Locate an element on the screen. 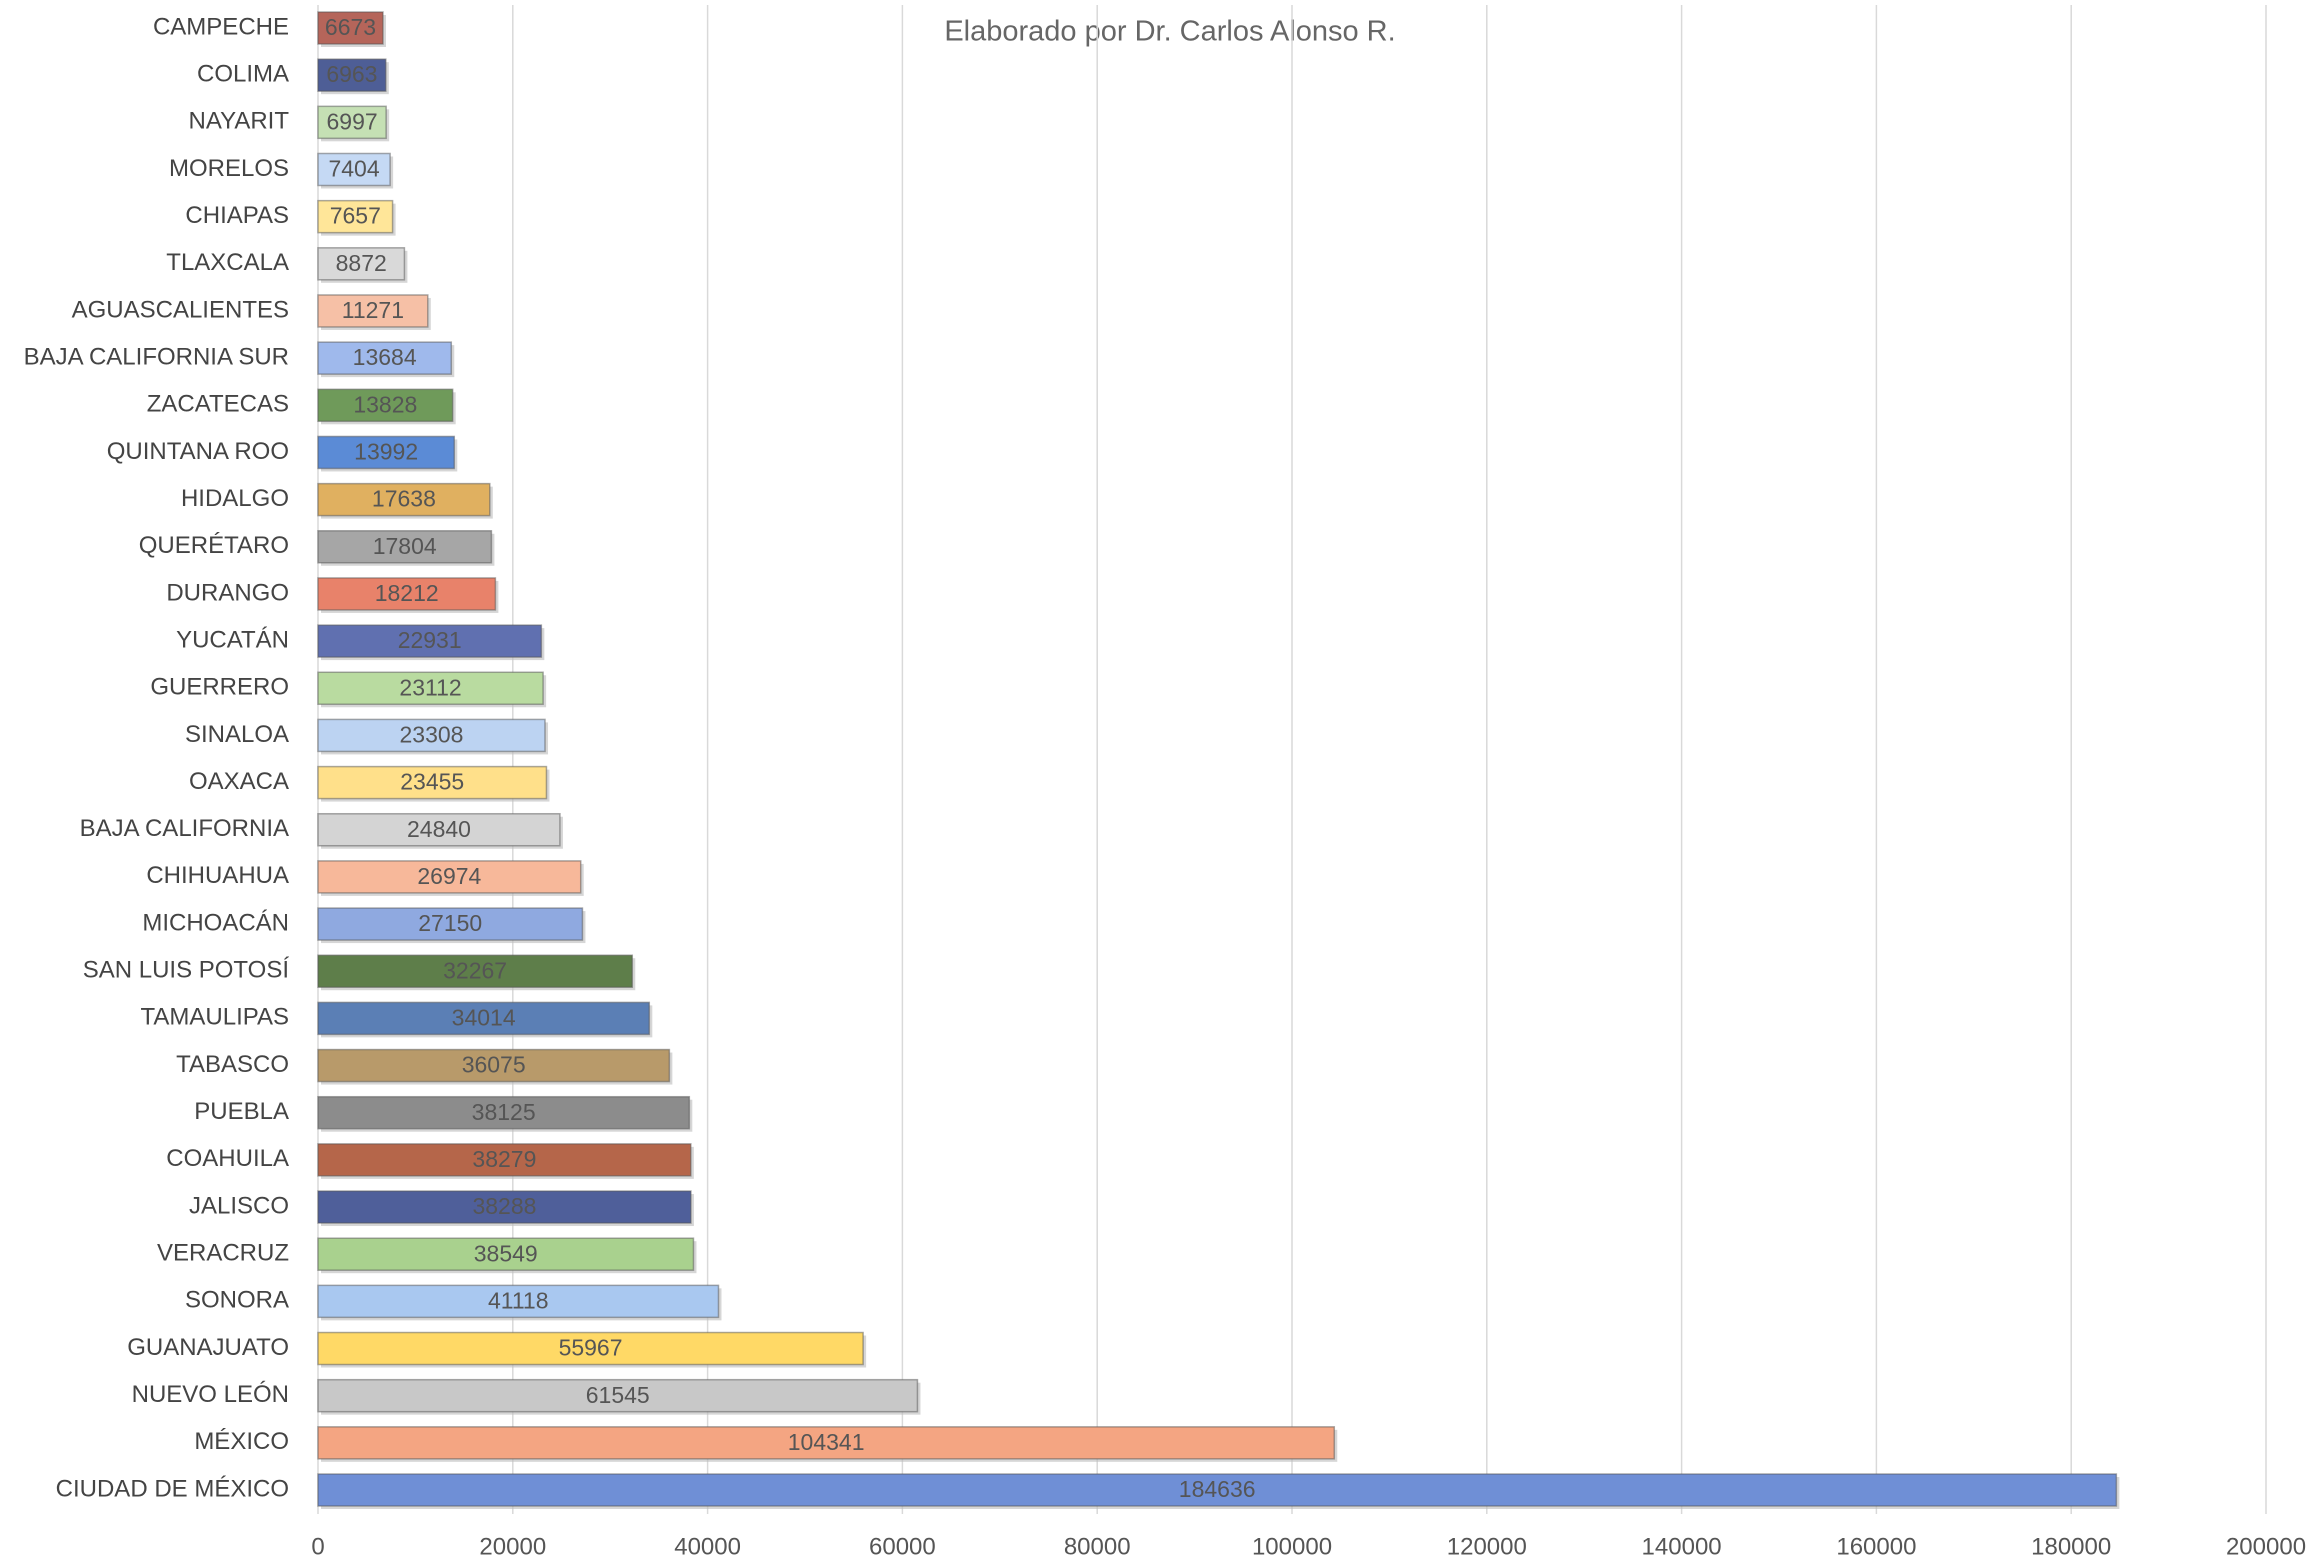 The image size is (2323, 1566). data-label: 13684 is located at coordinates (385, 357).